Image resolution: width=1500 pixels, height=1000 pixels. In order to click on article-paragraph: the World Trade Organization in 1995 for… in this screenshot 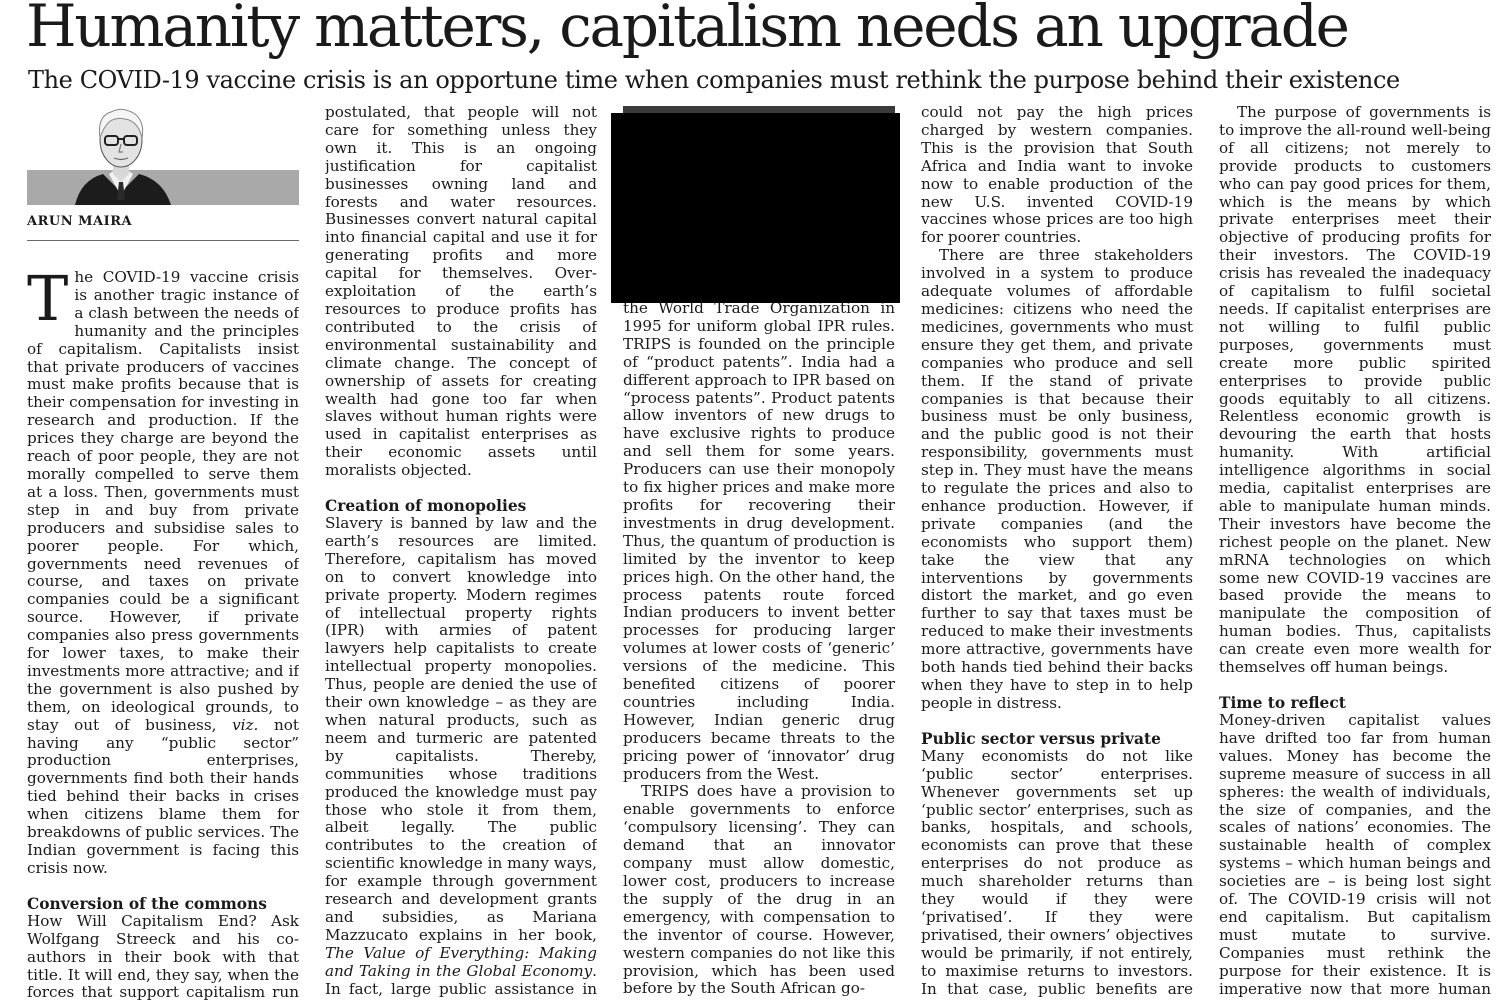, I will do `click(759, 541)`.